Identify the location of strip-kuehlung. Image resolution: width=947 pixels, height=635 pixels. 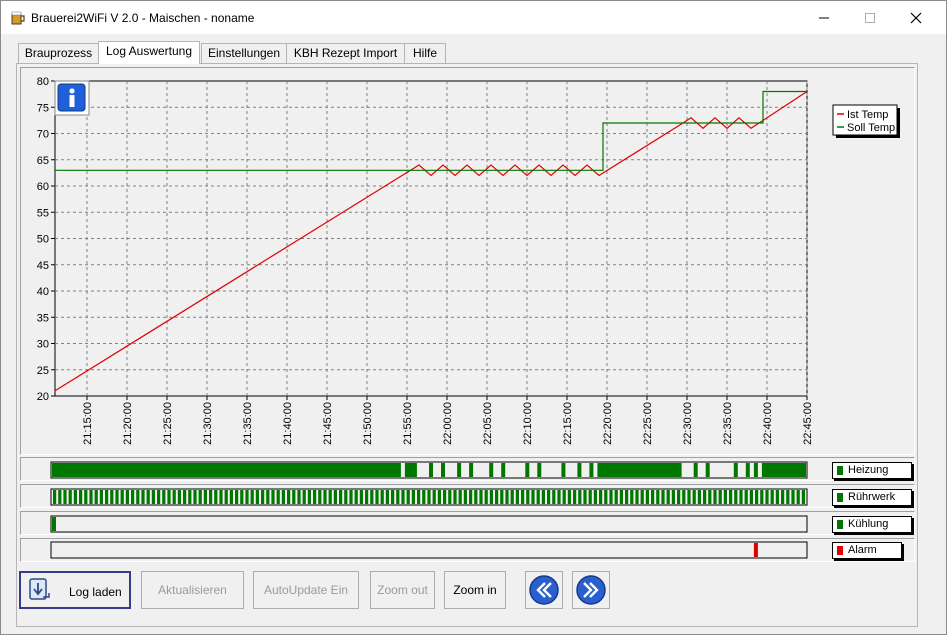
(467, 523).